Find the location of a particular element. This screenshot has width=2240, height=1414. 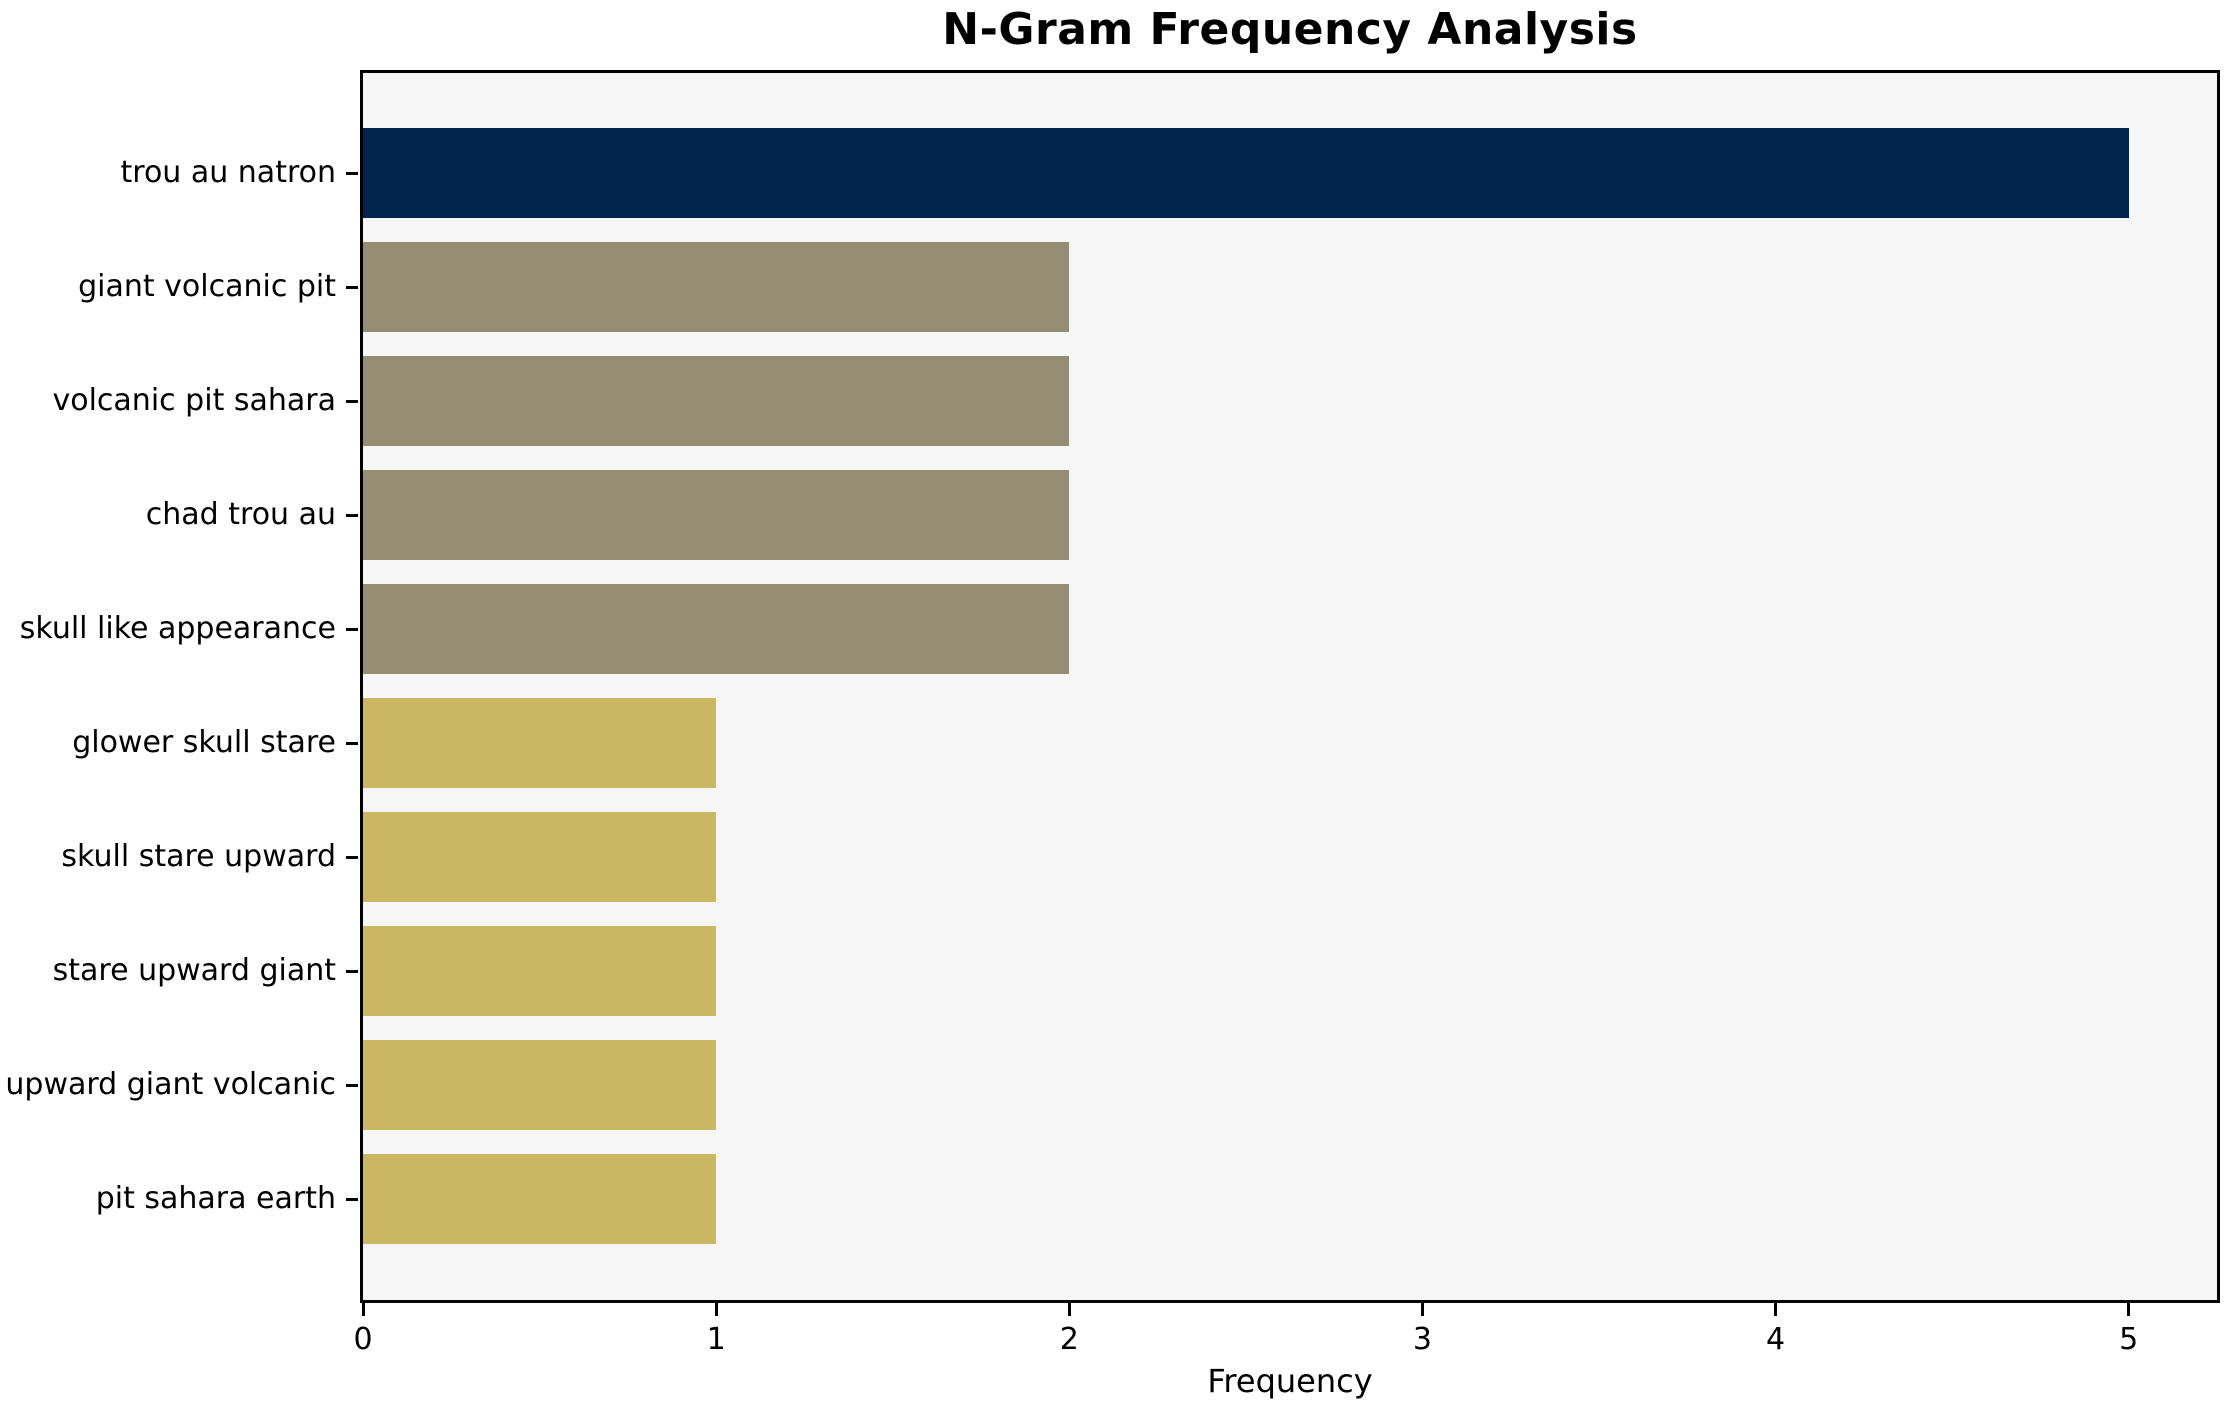

bar-skull-like-appearance is located at coordinates (716, 629).